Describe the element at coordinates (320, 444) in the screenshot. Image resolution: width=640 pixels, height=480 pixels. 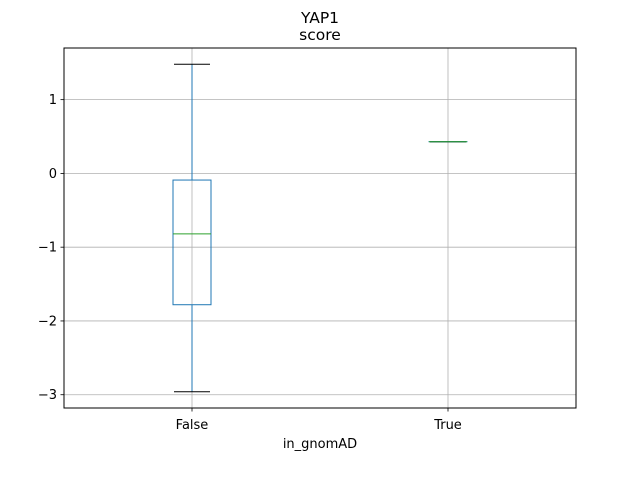
I see `x-axis-label: in_gnomAD` at that location.